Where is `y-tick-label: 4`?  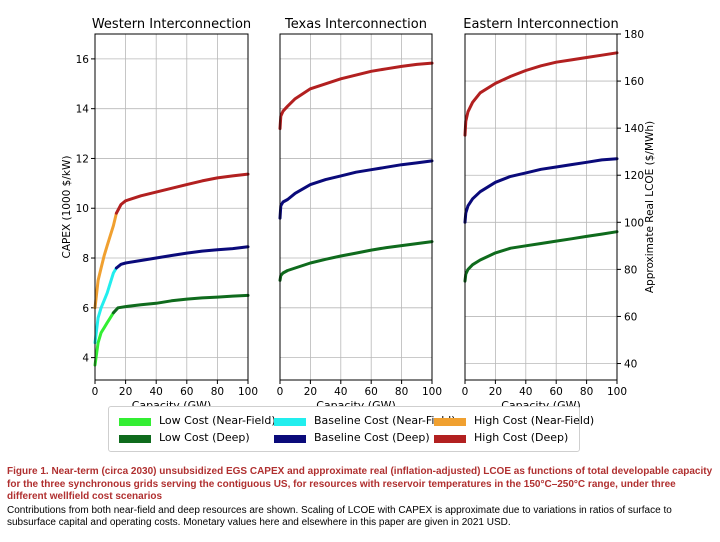 y-tick-label: 4 is located at coordinates (85, 359).